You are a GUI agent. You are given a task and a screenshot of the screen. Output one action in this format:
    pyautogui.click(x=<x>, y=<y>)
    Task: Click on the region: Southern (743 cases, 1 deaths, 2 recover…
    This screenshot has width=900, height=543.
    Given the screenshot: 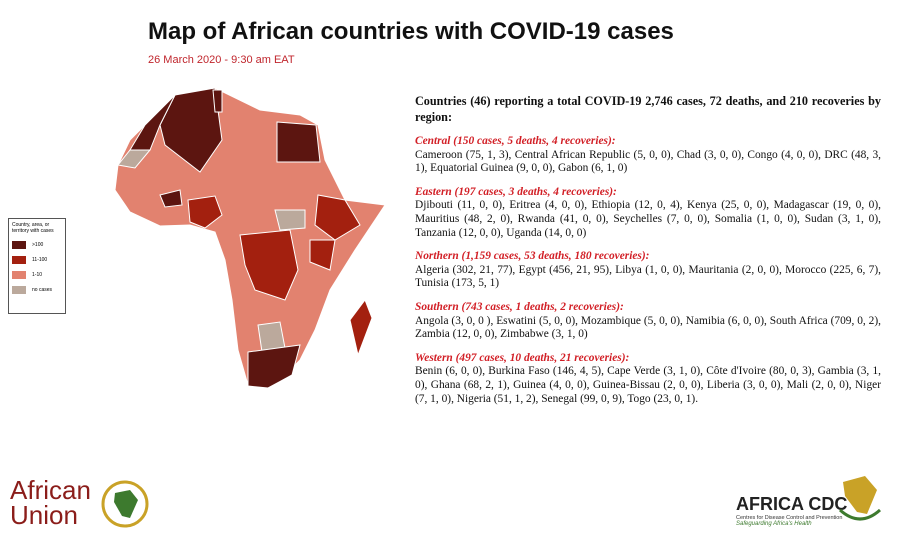 What is the action you would take?
    pyautogui.click(x=648, y=321)
    